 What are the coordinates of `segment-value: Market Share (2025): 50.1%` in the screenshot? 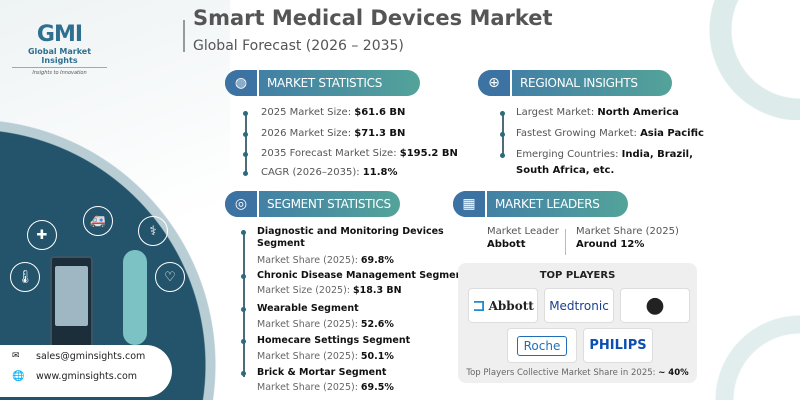 It's located at (325, 356).